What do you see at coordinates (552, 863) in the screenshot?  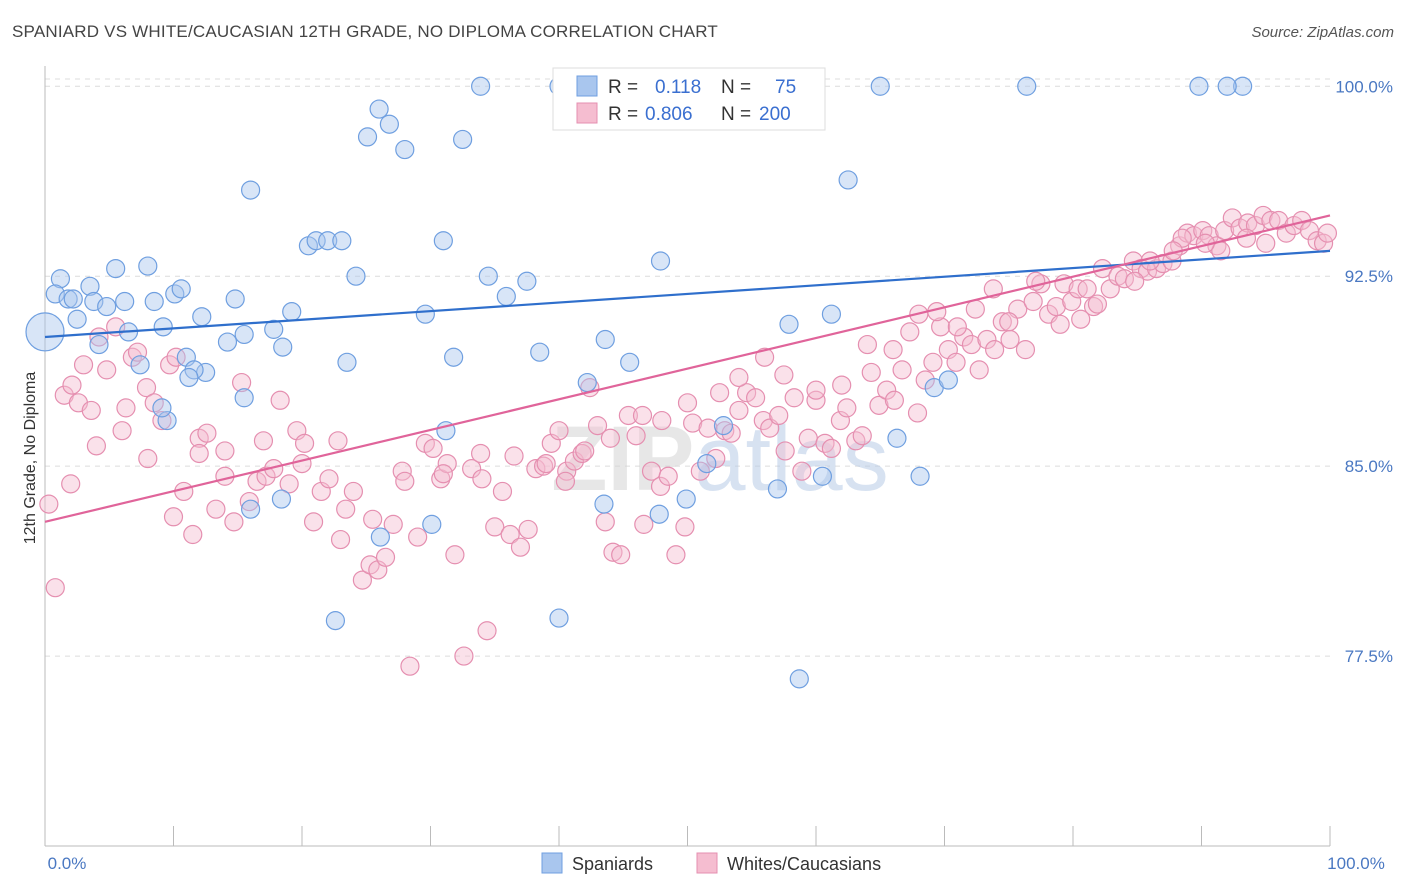 I see `bottom-legend-swatch-spaniards` at bounding box center [552, 863].